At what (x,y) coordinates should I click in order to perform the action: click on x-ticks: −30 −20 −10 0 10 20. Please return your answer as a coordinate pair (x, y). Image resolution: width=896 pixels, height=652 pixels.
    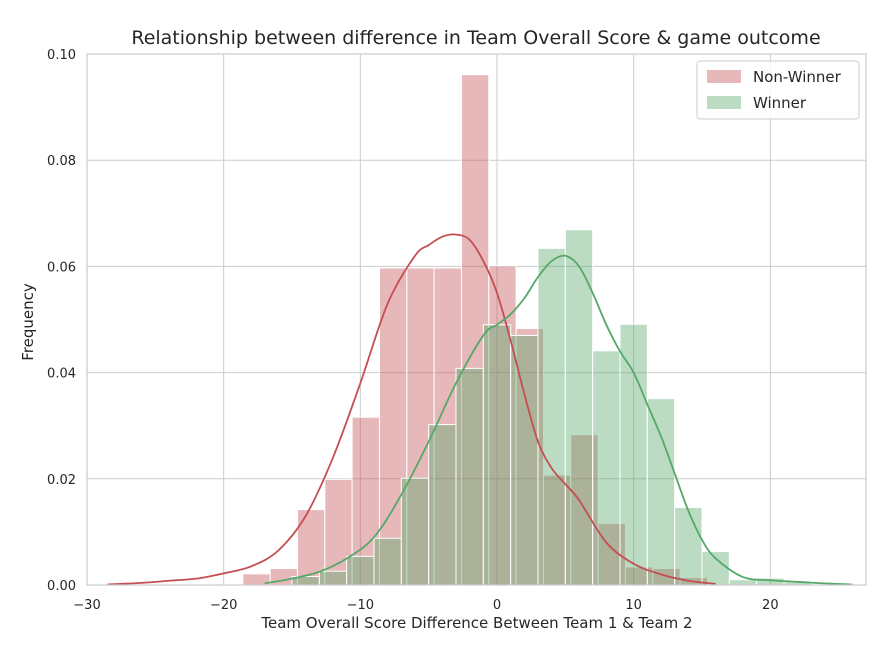
    Looking at the image, I should click on (425, 605).